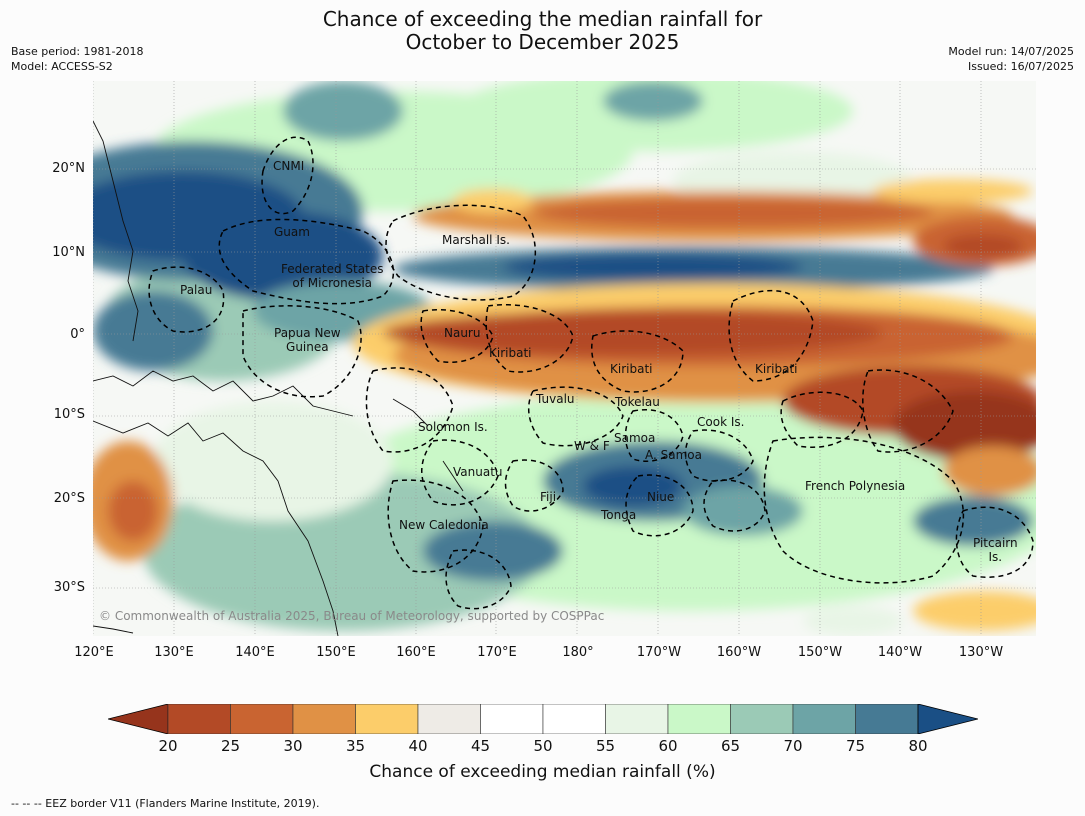  Describe the element at coordinates (730, 746) in the screenshot. I see `colorbar-tick-65: 65` at that location.